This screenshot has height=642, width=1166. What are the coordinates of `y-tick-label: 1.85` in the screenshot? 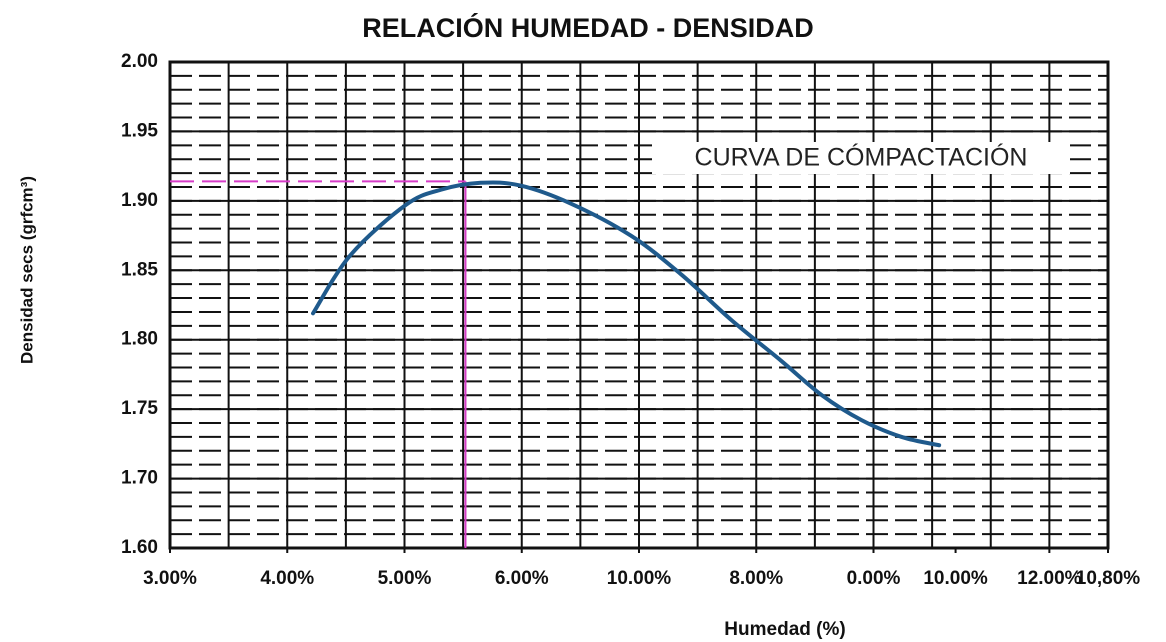 It's located at (139, 269).